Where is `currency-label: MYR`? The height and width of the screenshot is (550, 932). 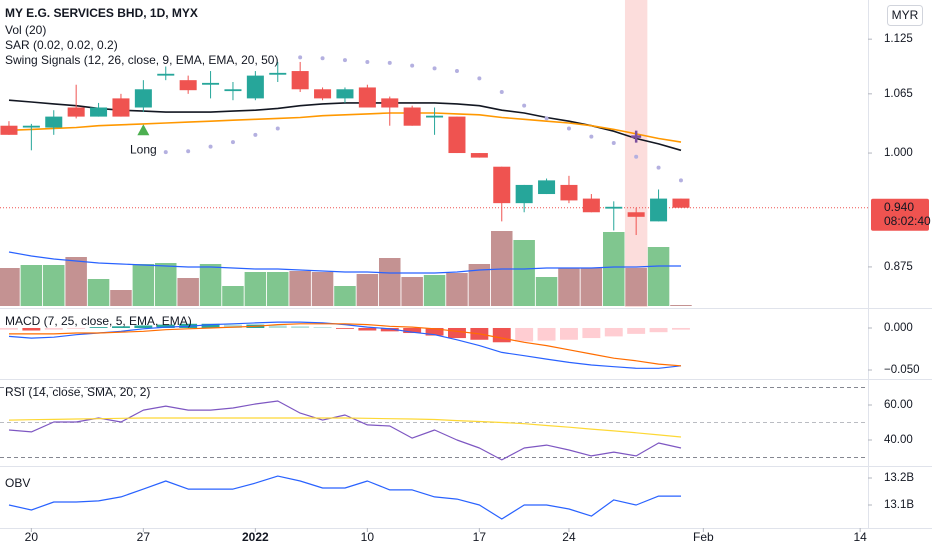 currency-label: MYR is located at coordinates (905, 15).